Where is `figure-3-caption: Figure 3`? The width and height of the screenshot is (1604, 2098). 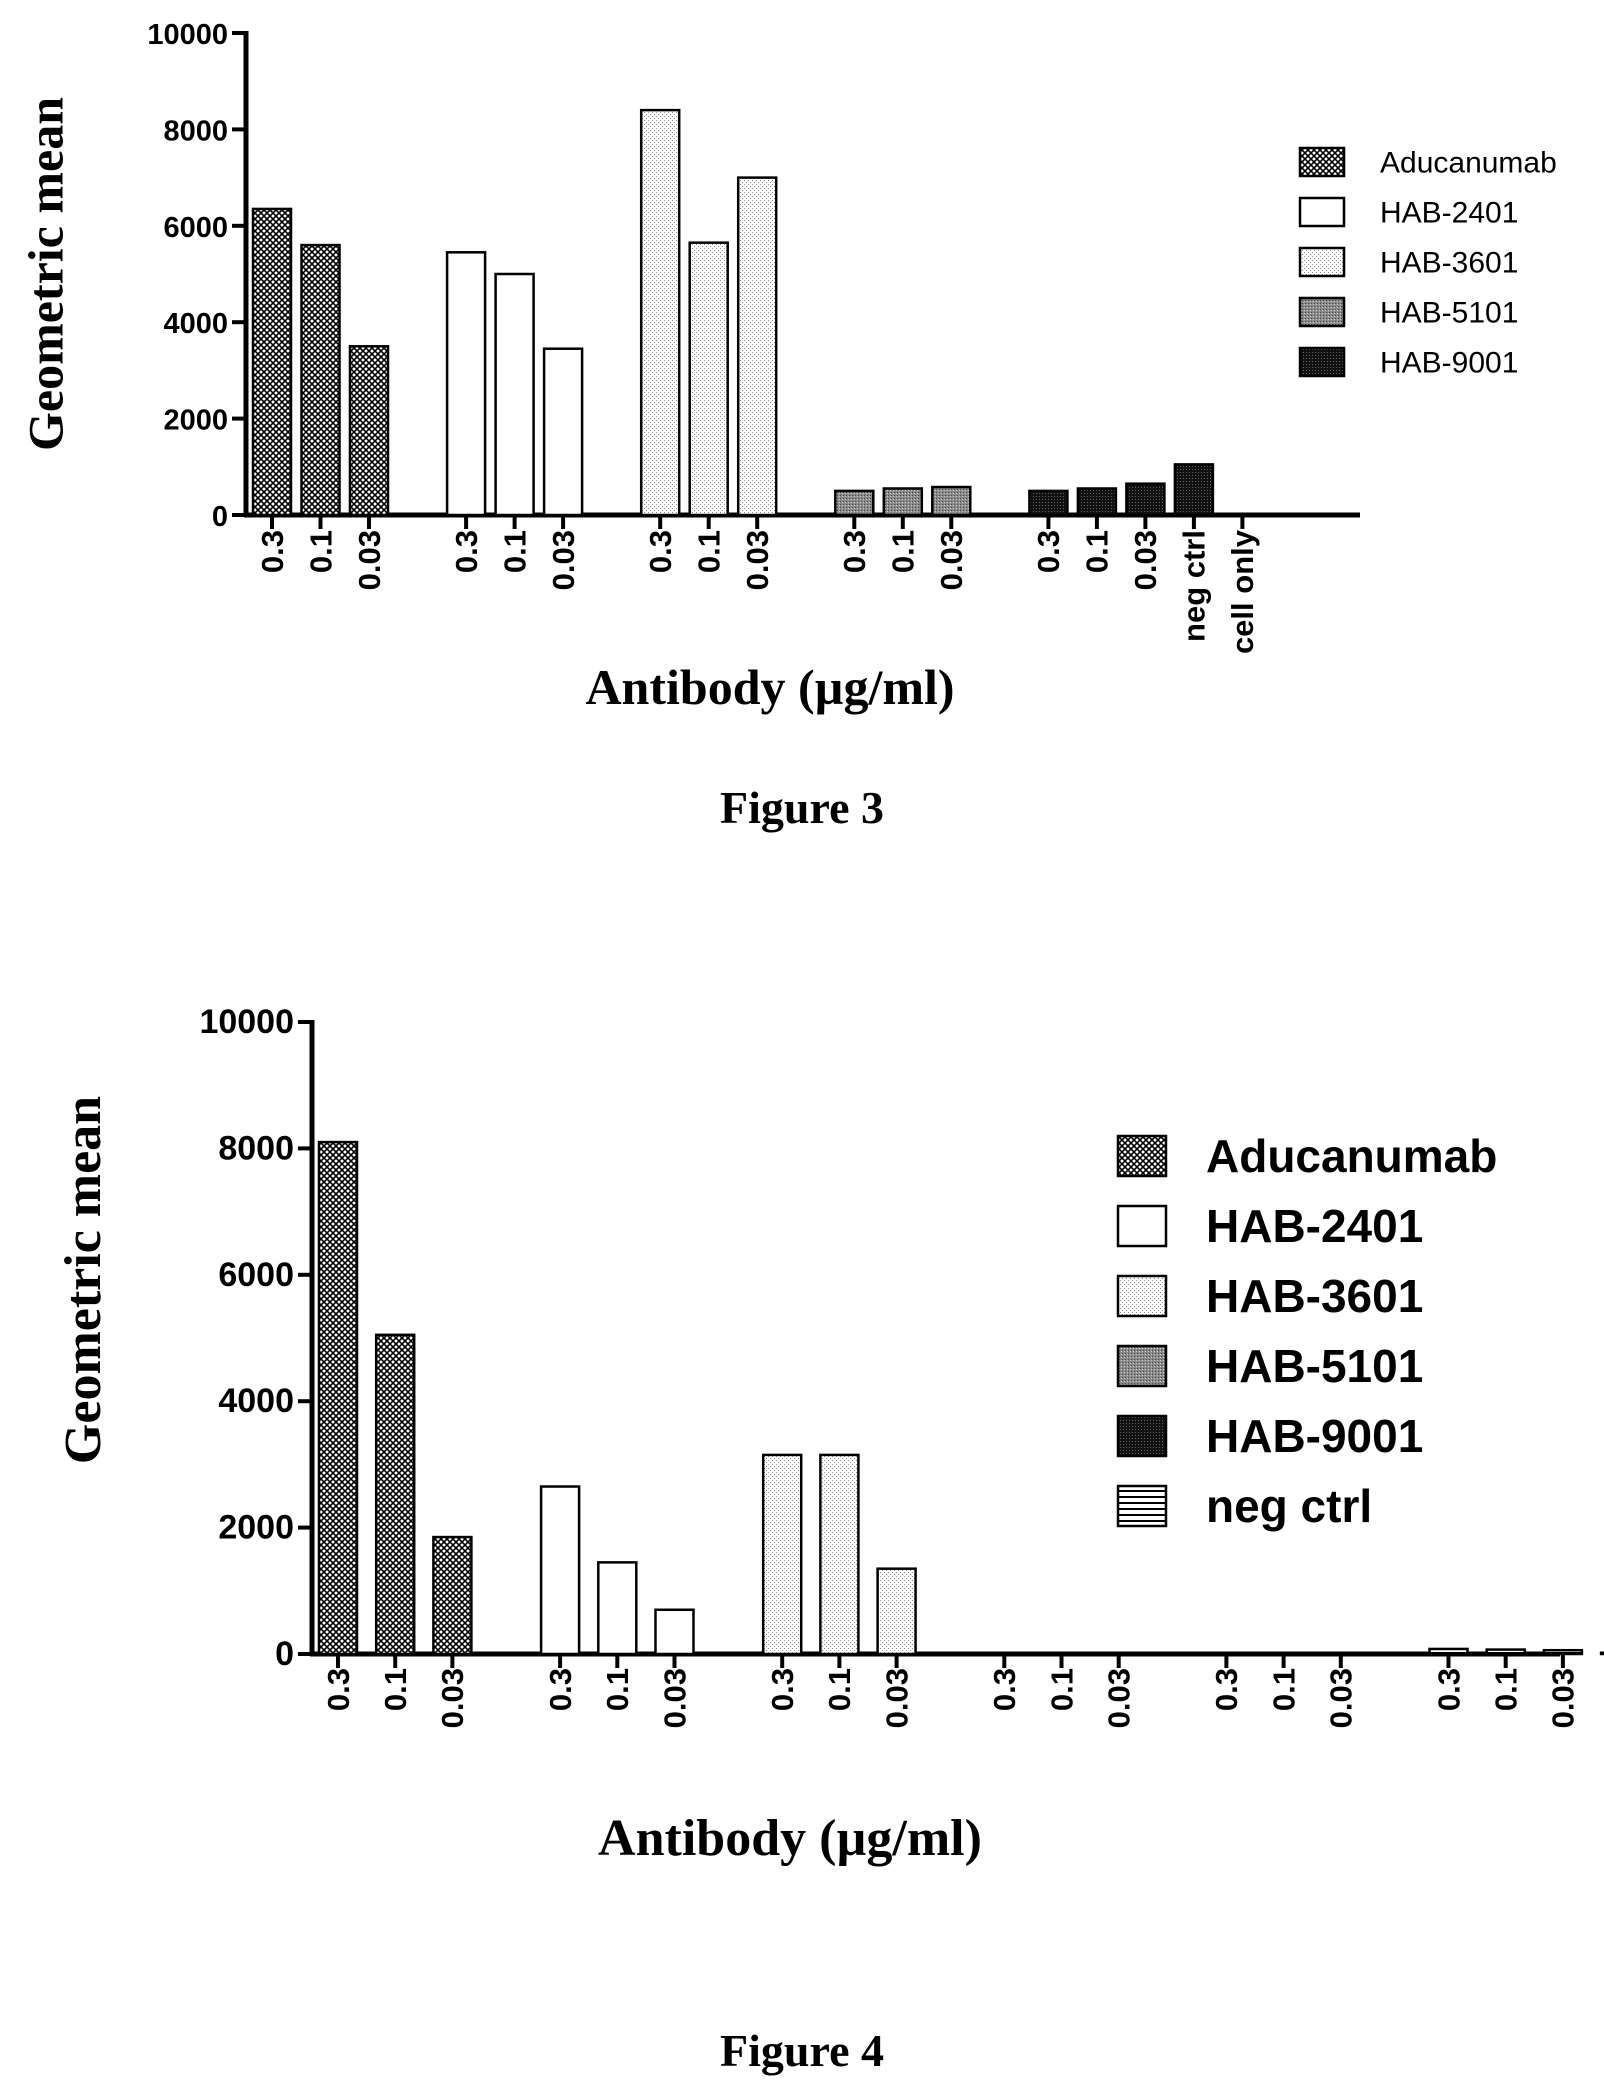 figure-3-caption: Figure 3 is located at coordinates (802, 807).